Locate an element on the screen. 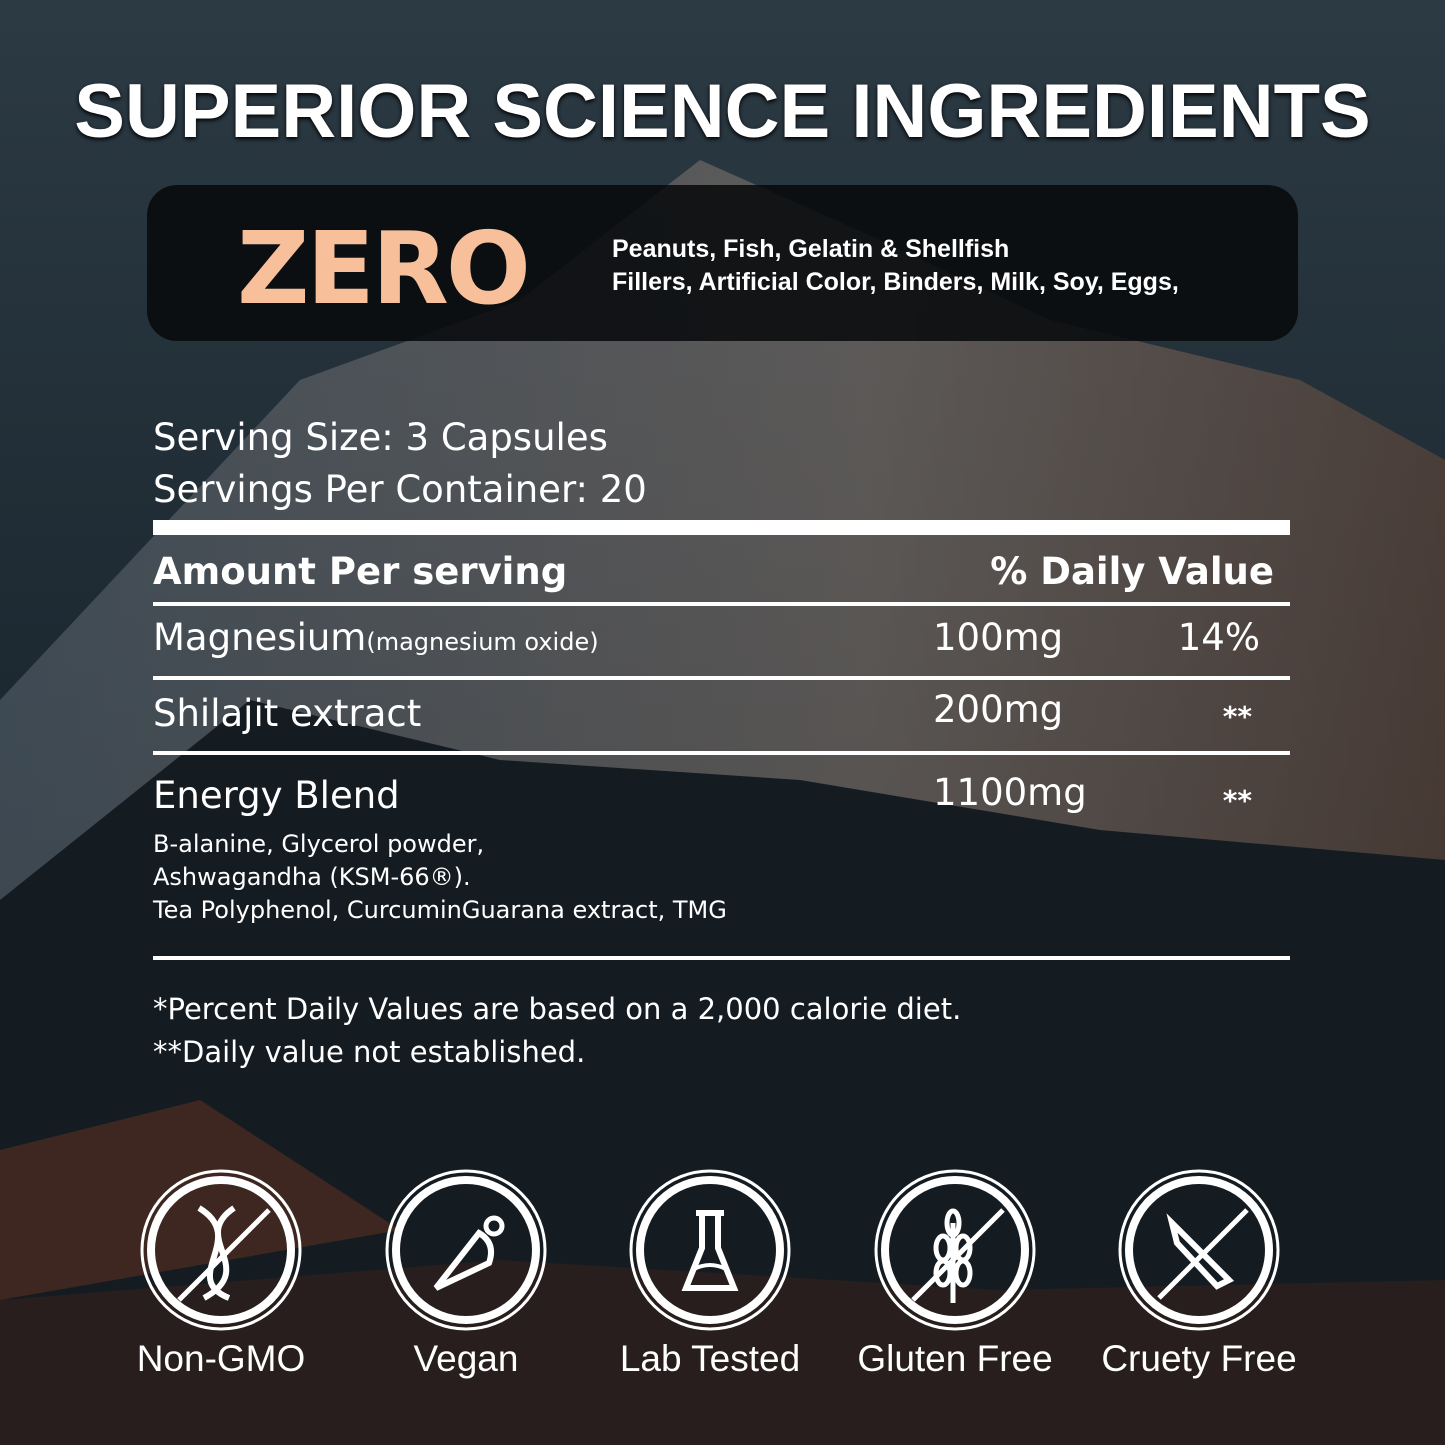  header-daily-value: % Daily Value is located at coordinates (1132, 571).